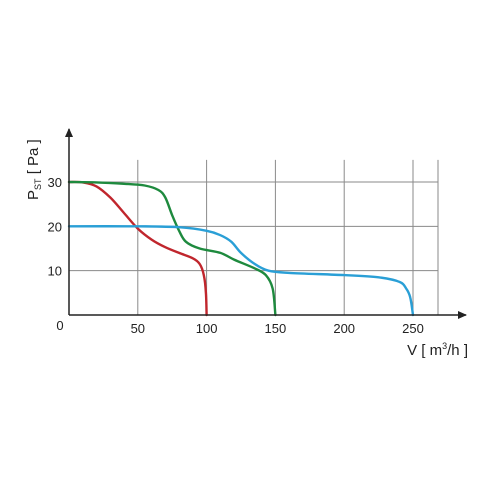  Describe the element at coordinates (457, 350) in the screenshot. I see `x-axis-label-tail: /h ]` at that location.